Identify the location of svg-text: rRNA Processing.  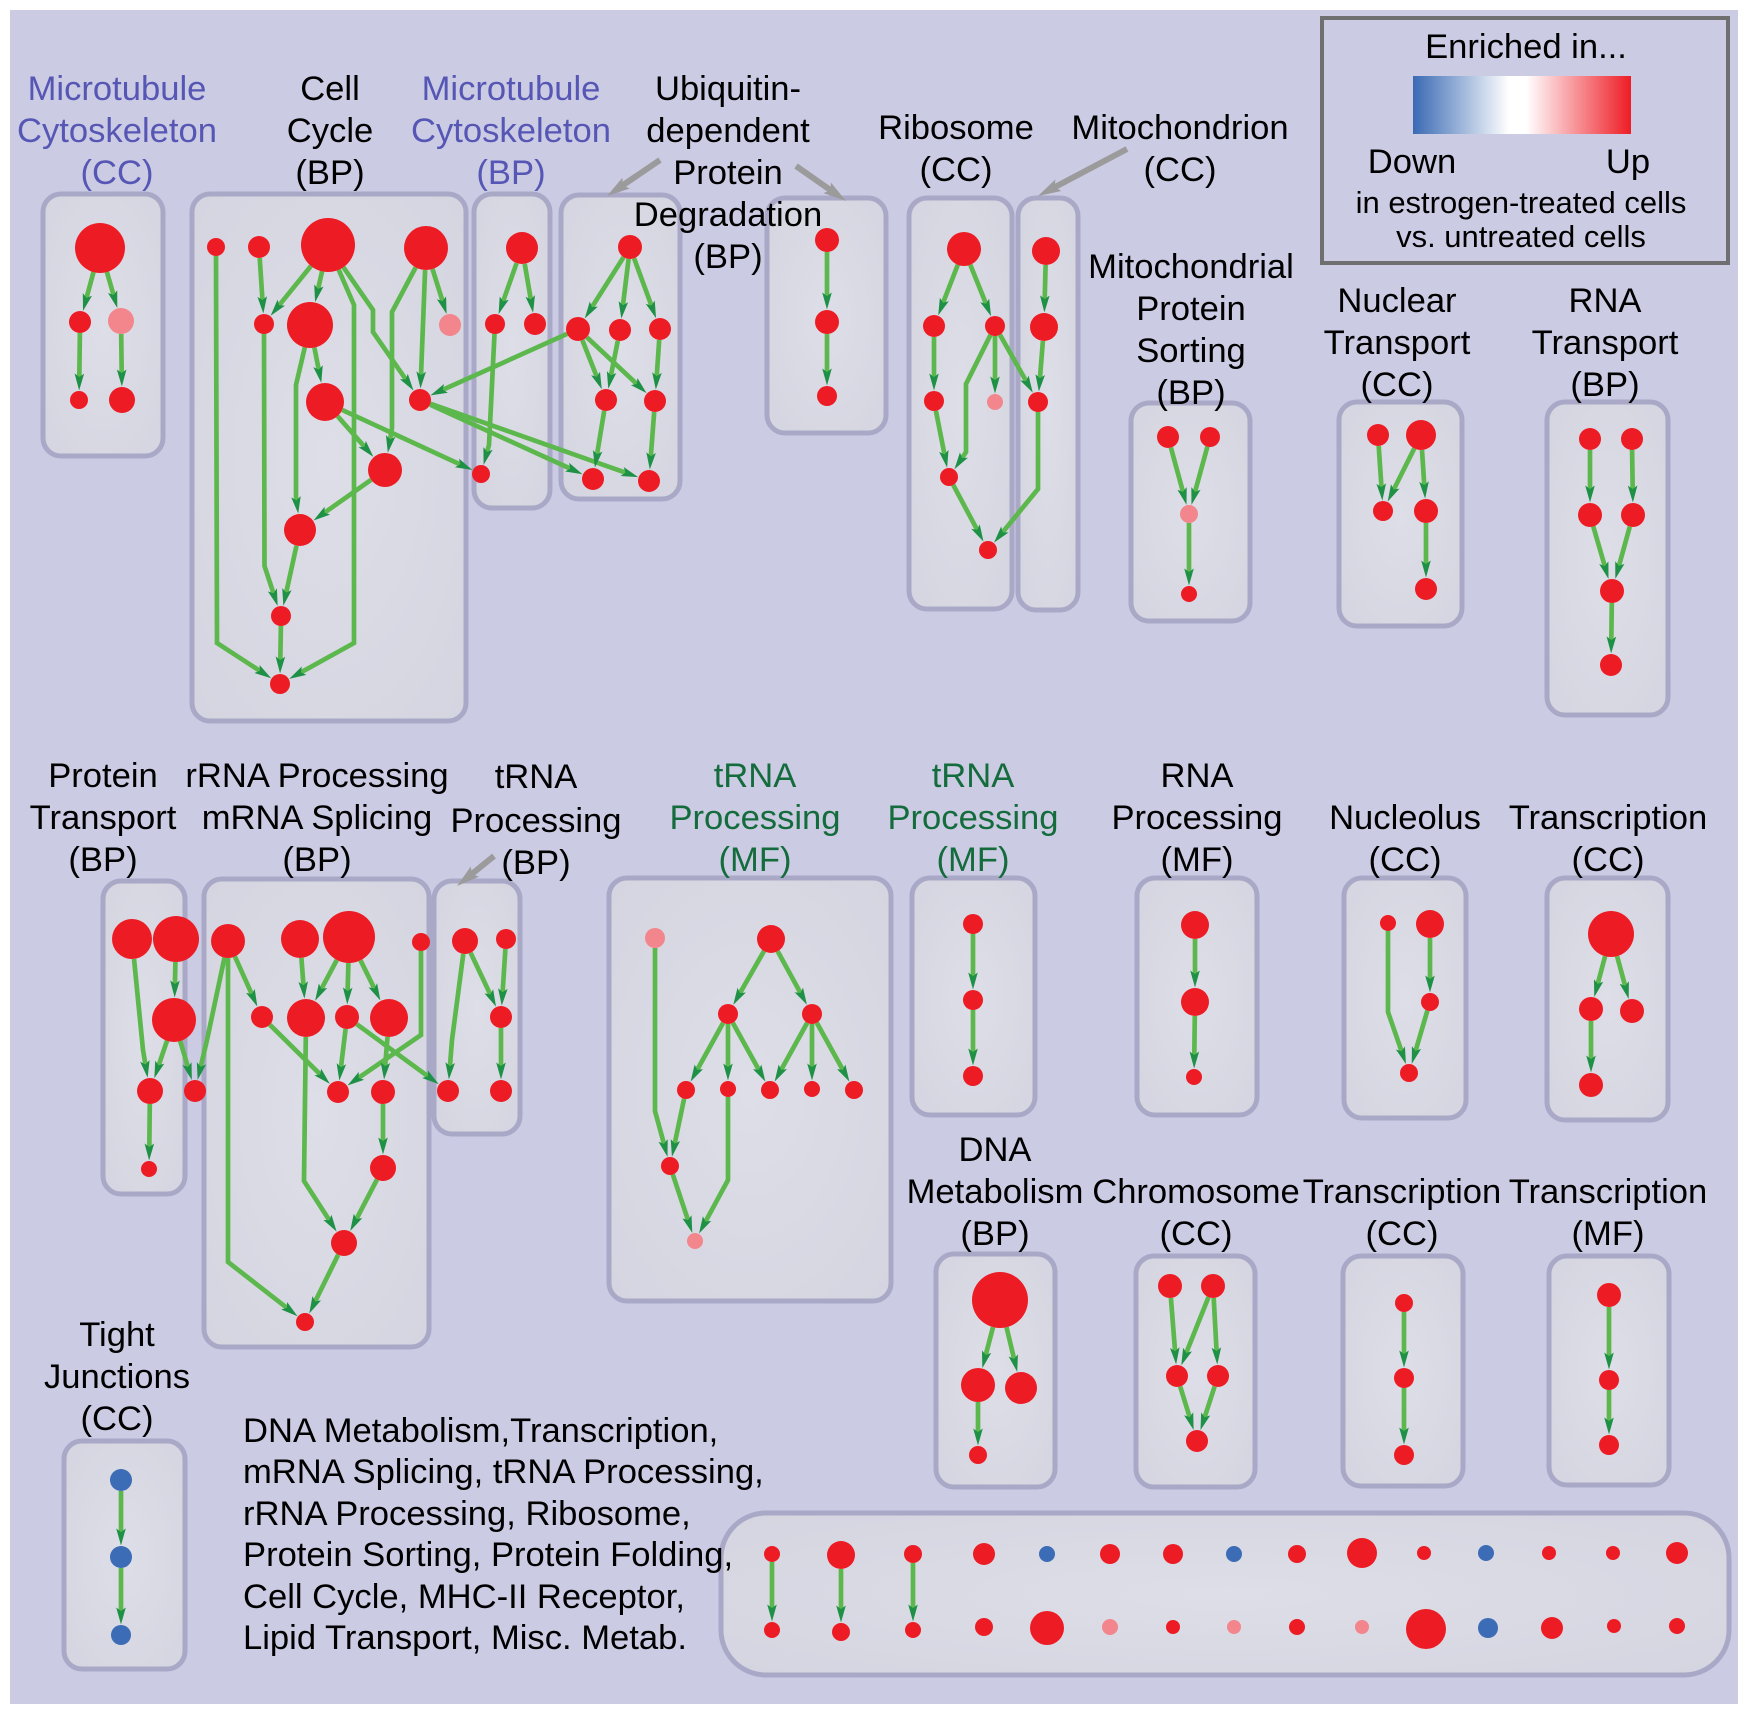
(316, 776).